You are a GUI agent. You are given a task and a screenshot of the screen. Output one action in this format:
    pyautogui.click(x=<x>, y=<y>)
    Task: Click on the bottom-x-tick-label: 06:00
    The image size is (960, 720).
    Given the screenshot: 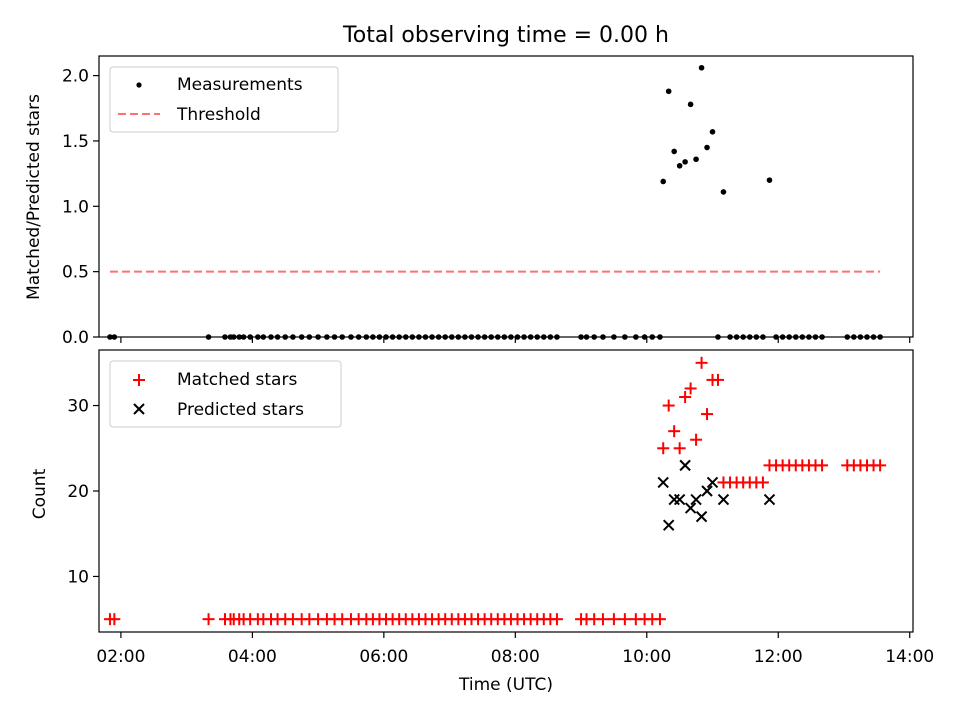 What is the action you would take?
    pyautogui.click(x=383, y=657)
    